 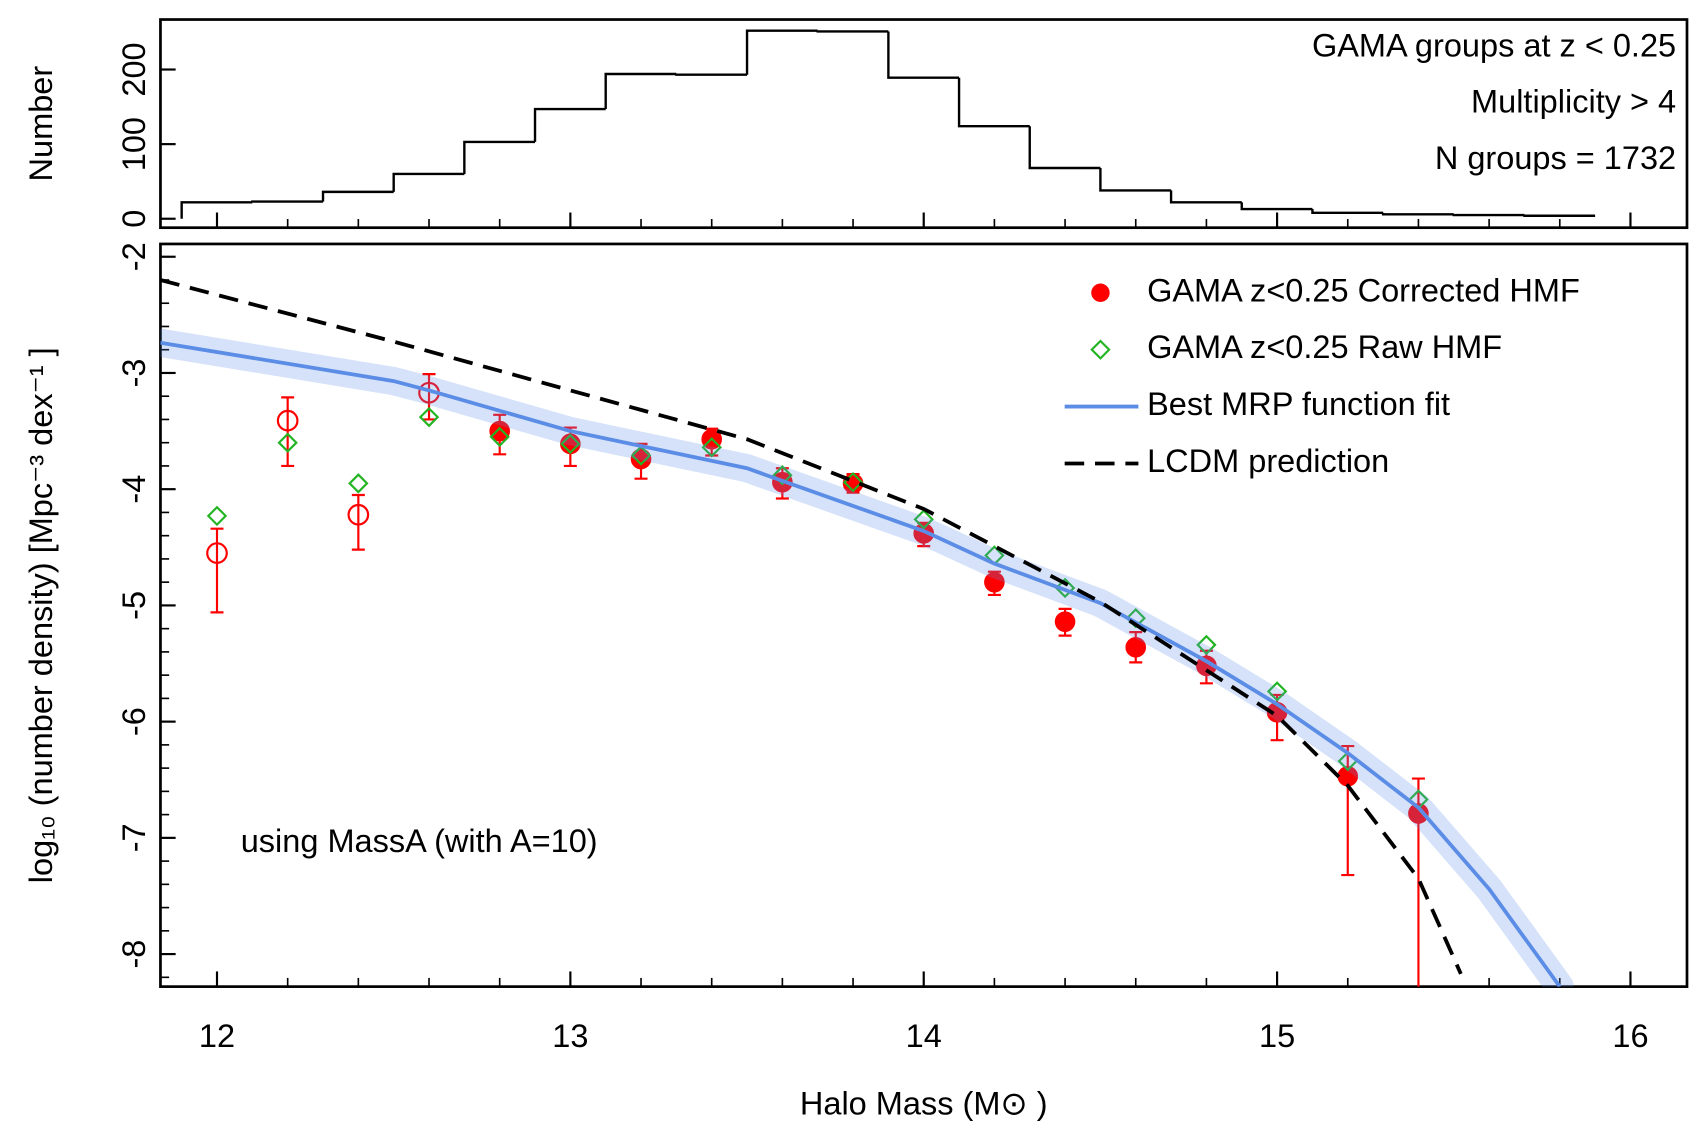 What do you see at coordinates (134, 605) in the screenshot?
I see `y-tick-label: -5` at bounding box center [134, 605].